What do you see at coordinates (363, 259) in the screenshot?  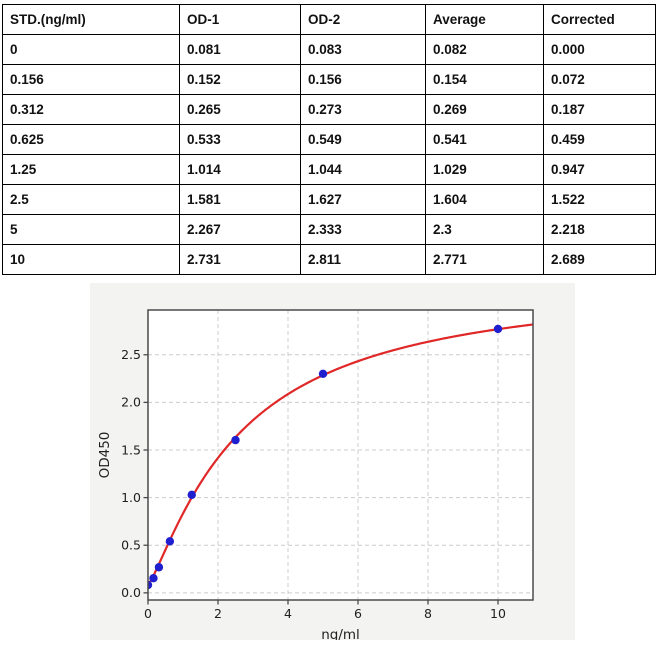 I see `table-cell: 2.811` at bounding box center [363, 259].